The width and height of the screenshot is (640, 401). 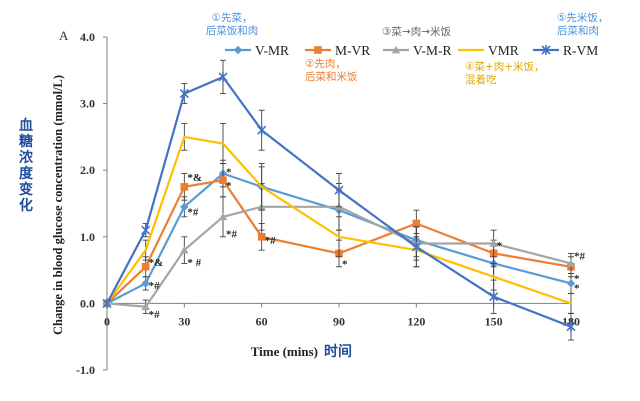 What do you see at coordinates (416, 321) in the screenshot?
I see `x-tick-label: 120` at bounding box center [416, 321].